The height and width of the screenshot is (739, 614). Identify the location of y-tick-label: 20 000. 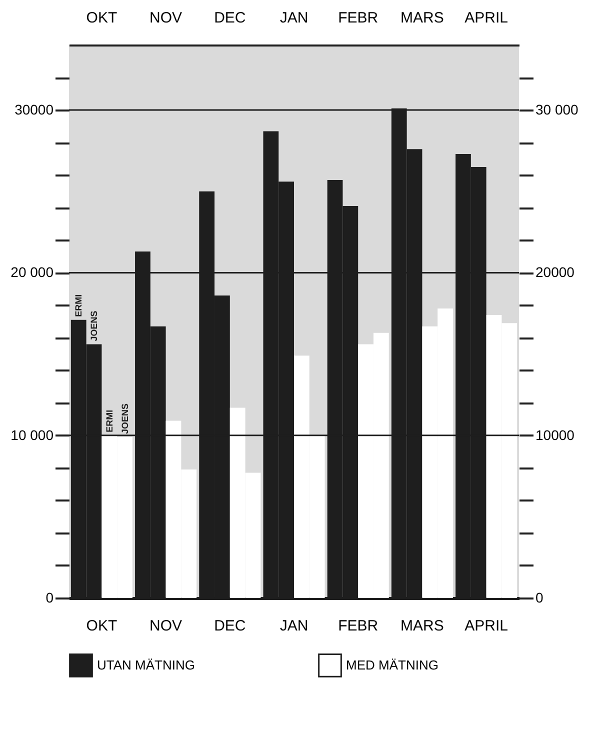
(32, 272).